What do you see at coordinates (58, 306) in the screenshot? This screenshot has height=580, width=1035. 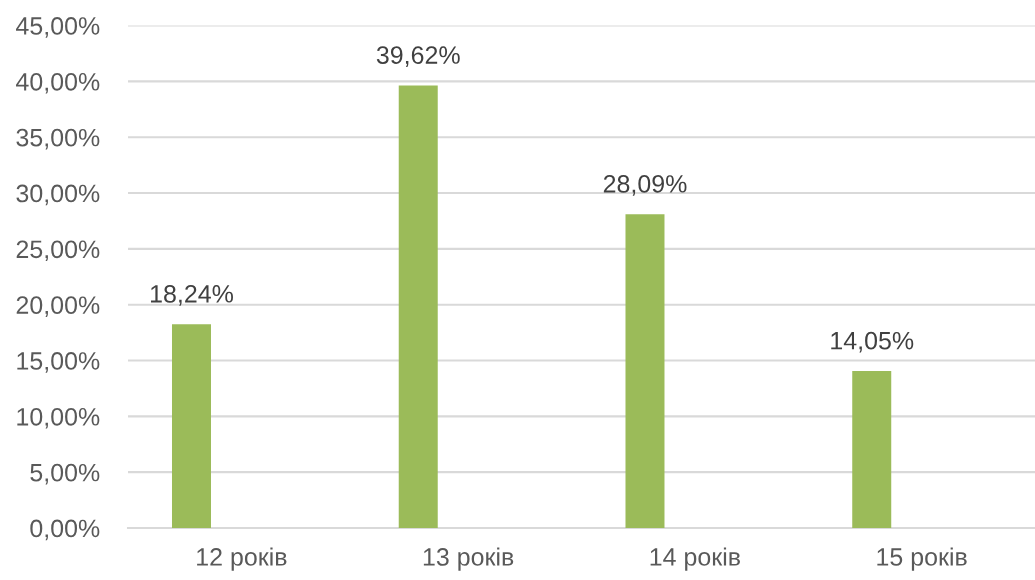 I see `y-tick-label: 20,00%` at bounding box center [58, 306].